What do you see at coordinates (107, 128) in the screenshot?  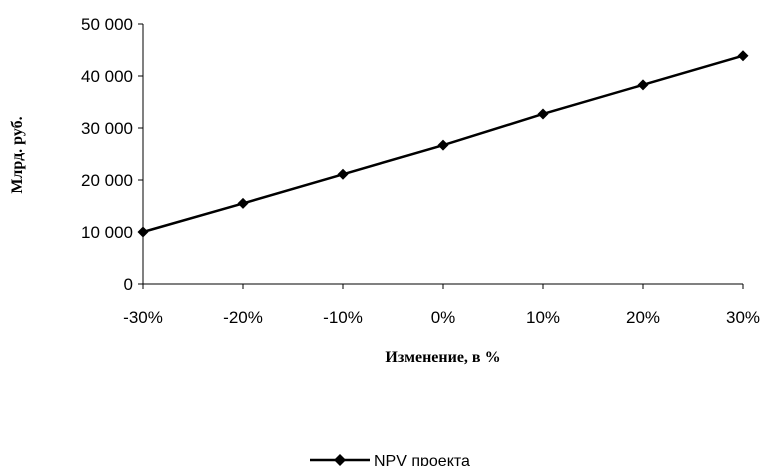 I see `y-tick-label: 30 000` at bounding box center [107, 128].